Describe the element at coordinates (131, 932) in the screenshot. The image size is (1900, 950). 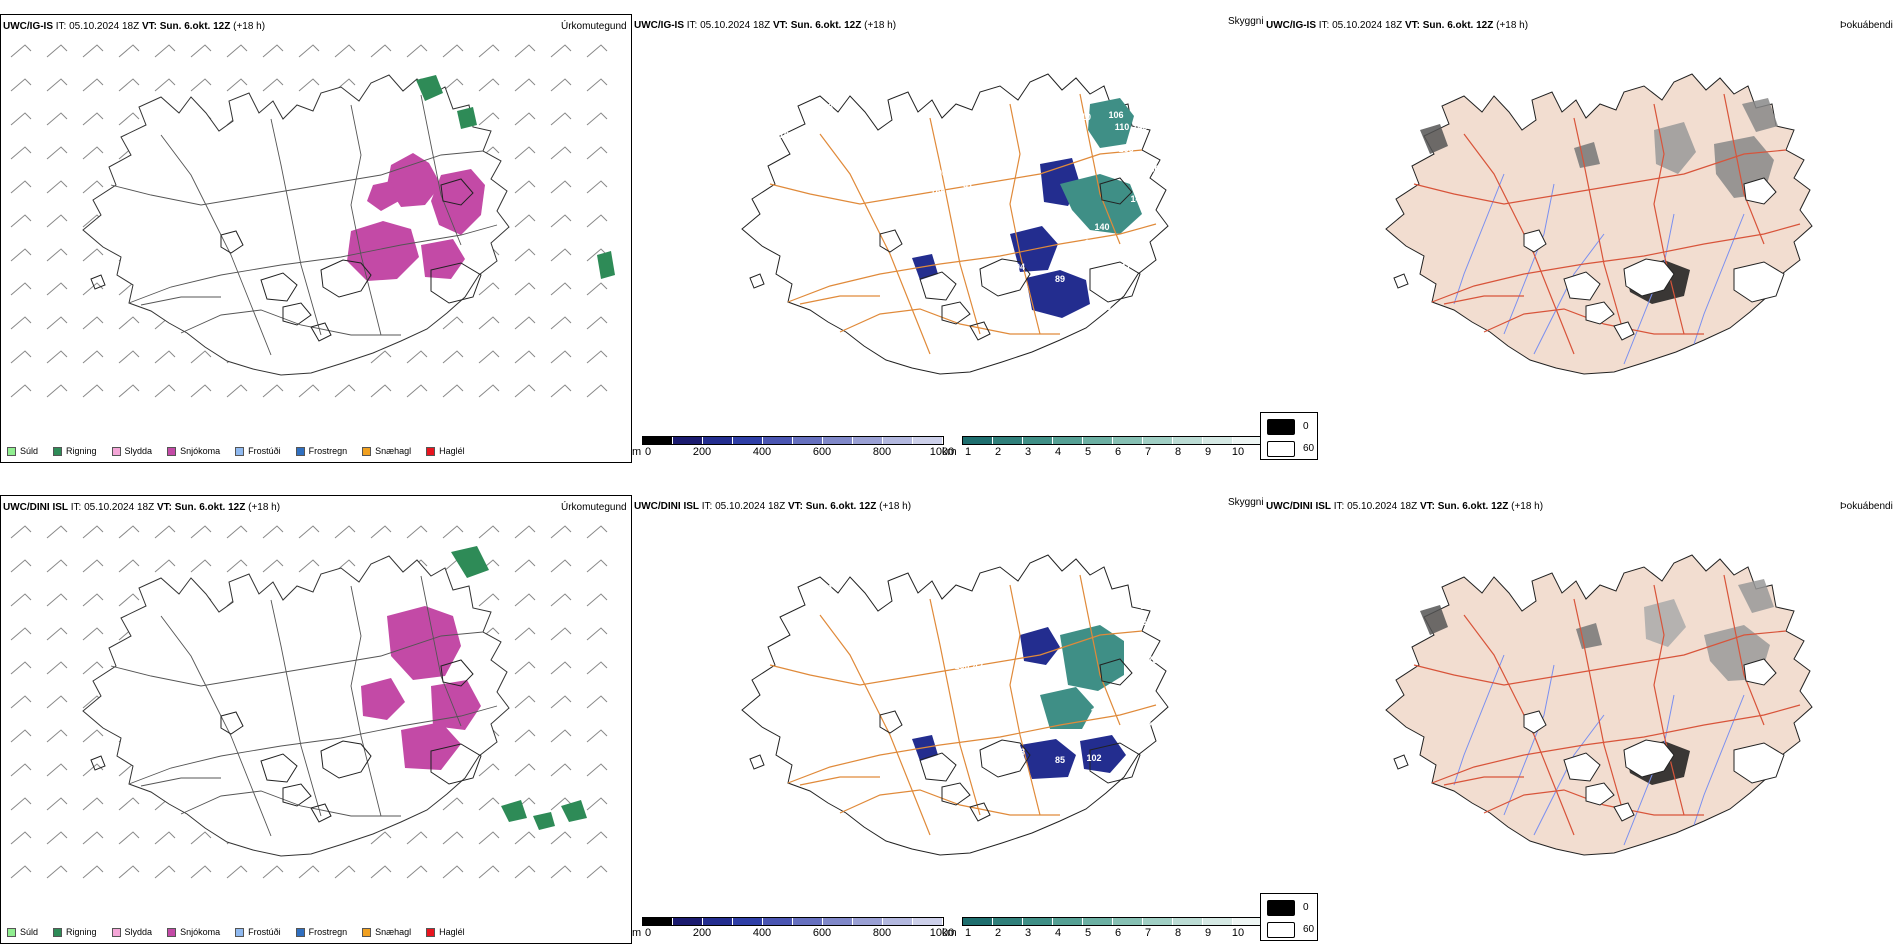
I see `legend-item: Slydda` at that location.